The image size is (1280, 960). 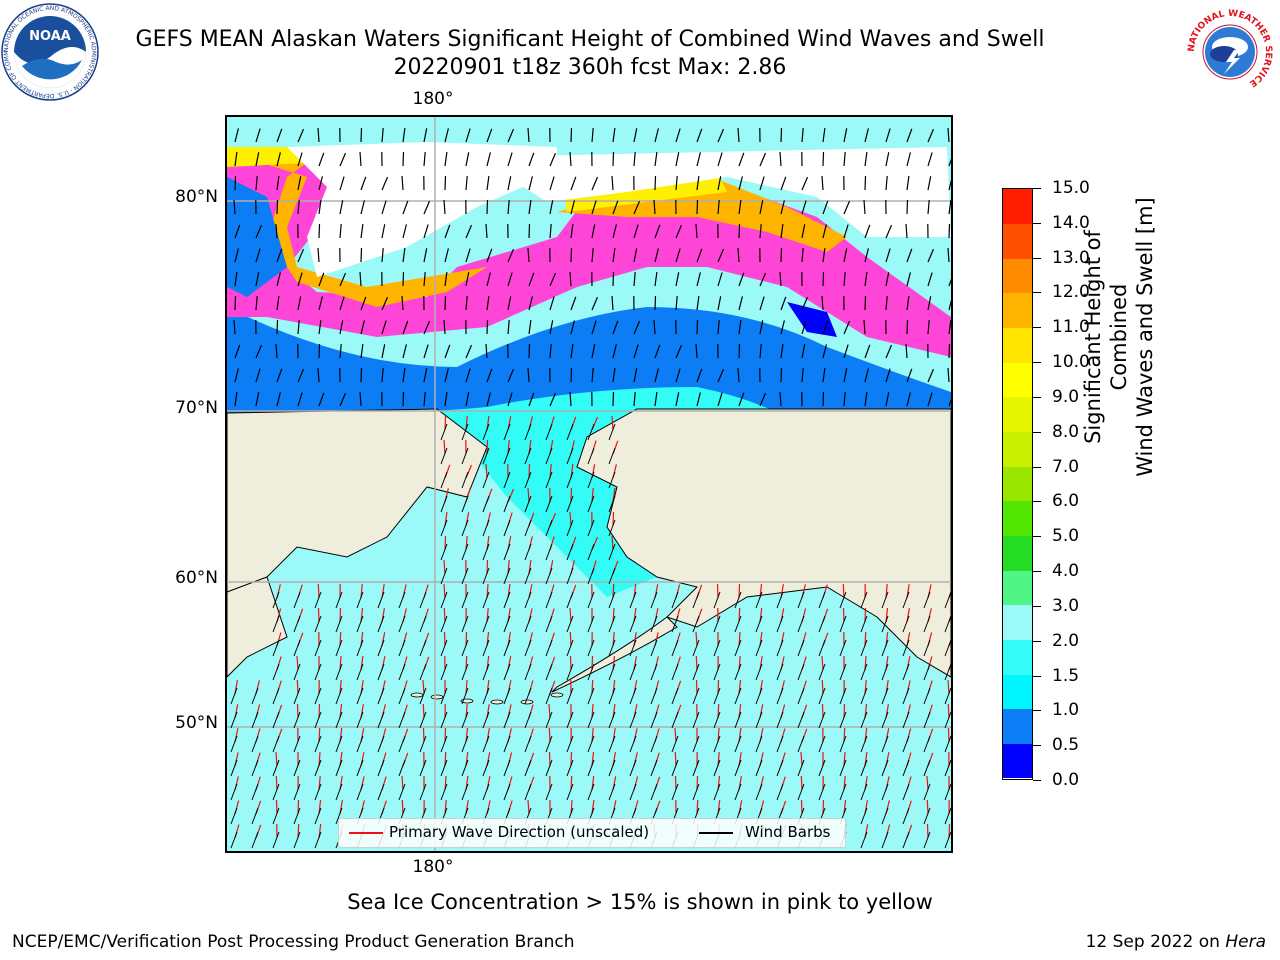 I want to click on lon-label-top: 180°, so click(x=433, y=99).